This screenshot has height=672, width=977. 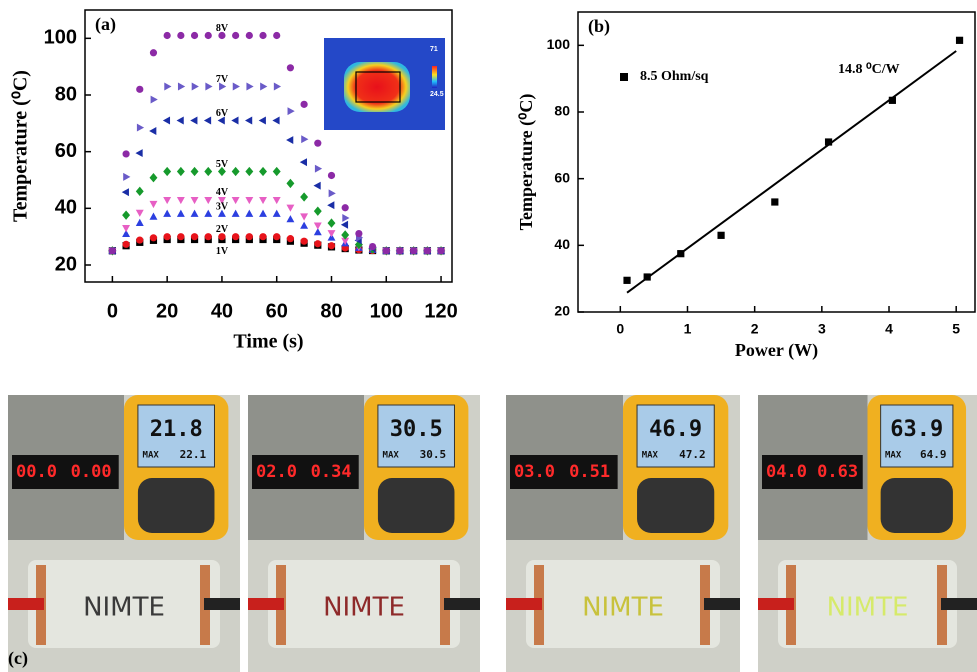 I want to click on photo: 02.0 0.34 30.5 MAX 30.5 NIMTE, so click(x=364, y=533).